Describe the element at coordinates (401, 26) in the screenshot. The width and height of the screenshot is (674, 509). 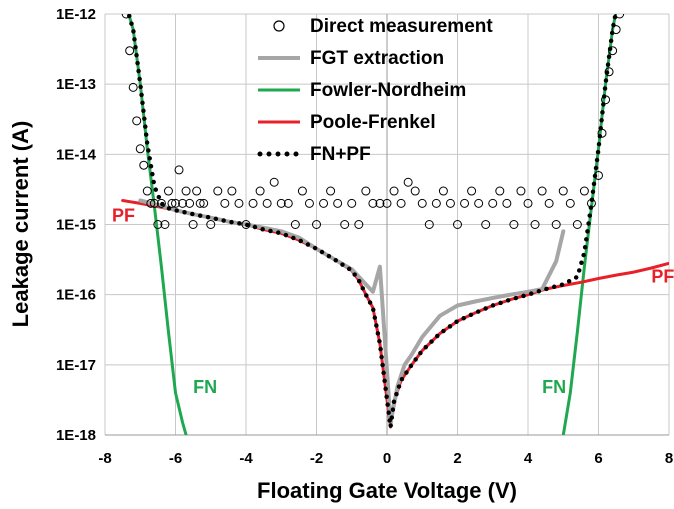
I see `legend-label-direct-measurement: Direct measurement` at that location.